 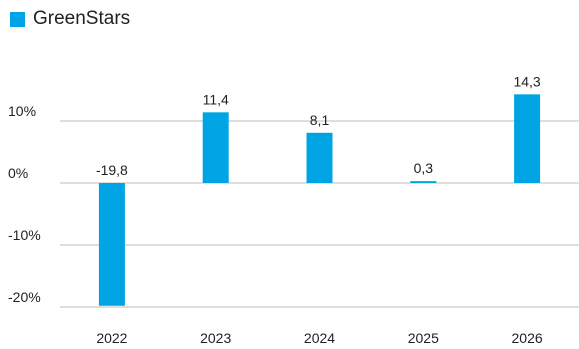 I want to click on bar-2026, so click(x=527, y=138).